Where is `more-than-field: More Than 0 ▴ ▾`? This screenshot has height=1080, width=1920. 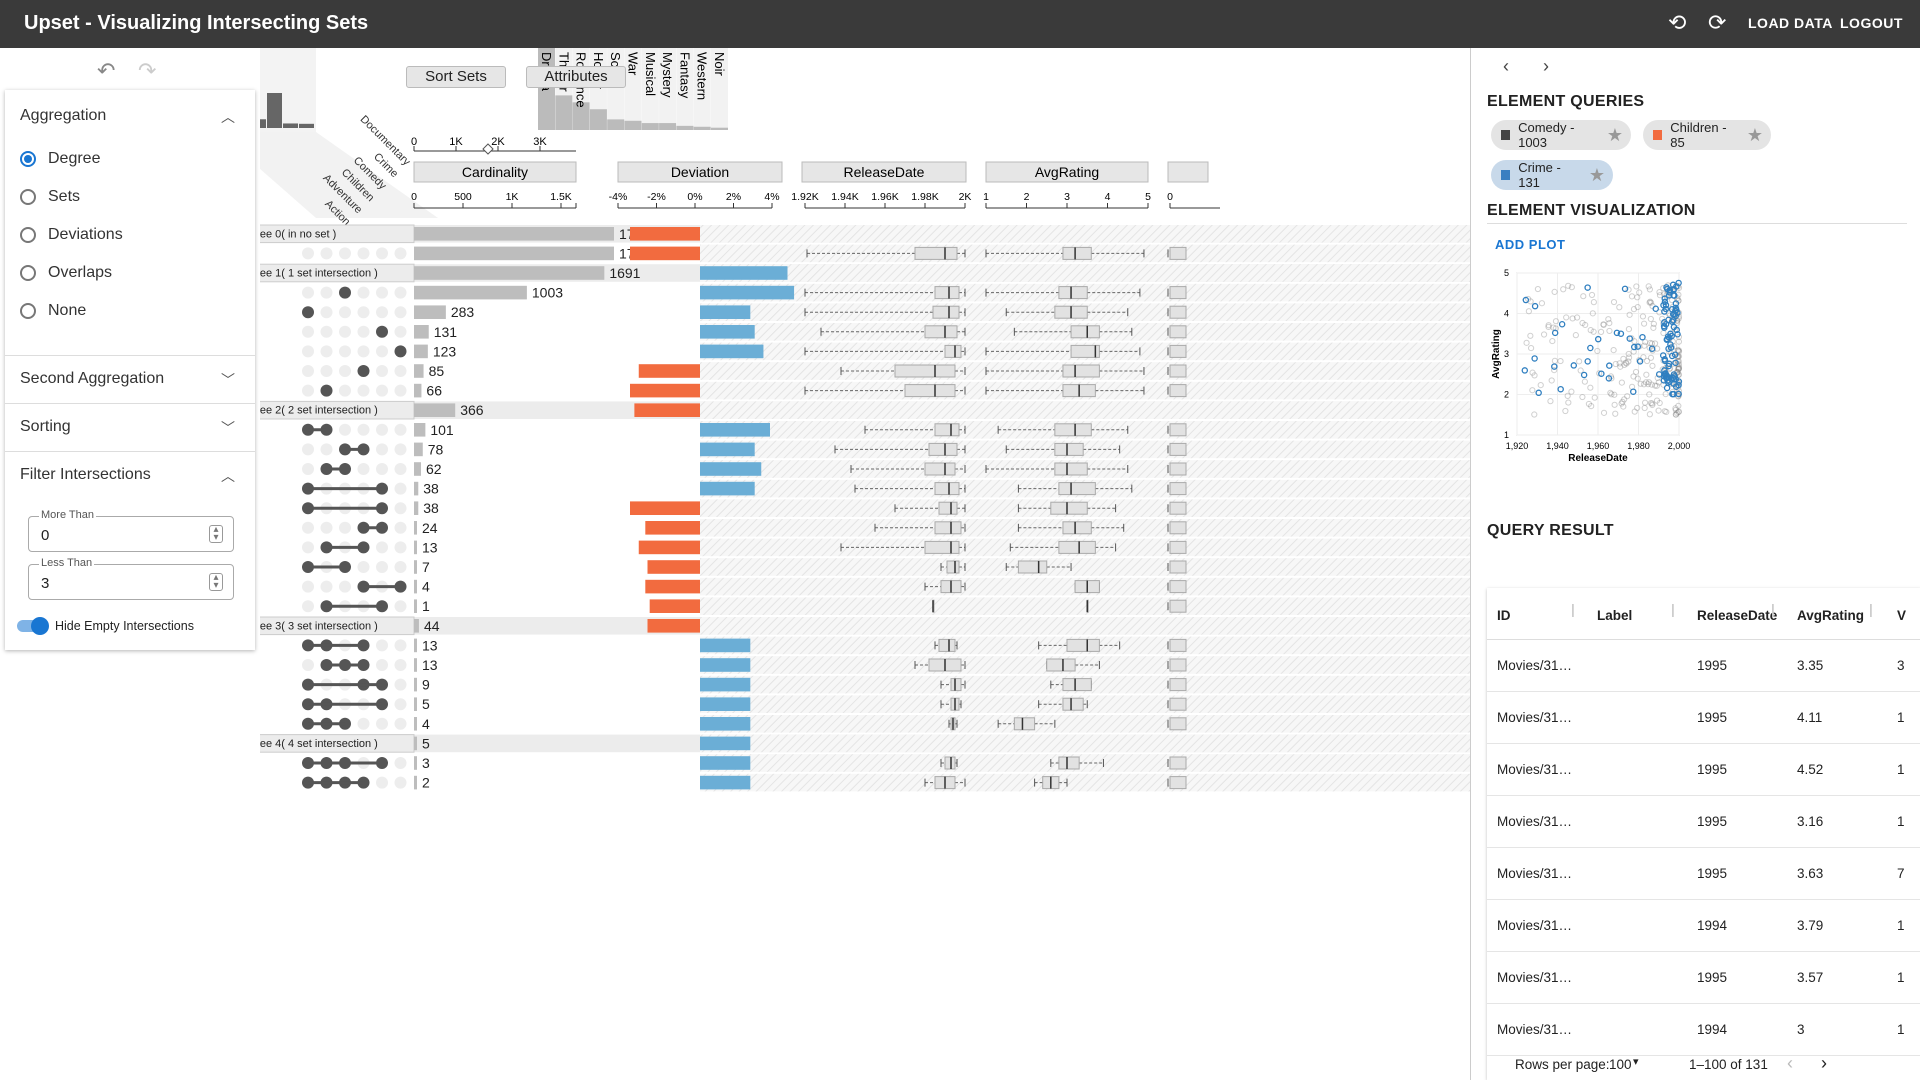 more-than-field: More Than 0 ▴ ▾ is located at coordinates (131, 530).